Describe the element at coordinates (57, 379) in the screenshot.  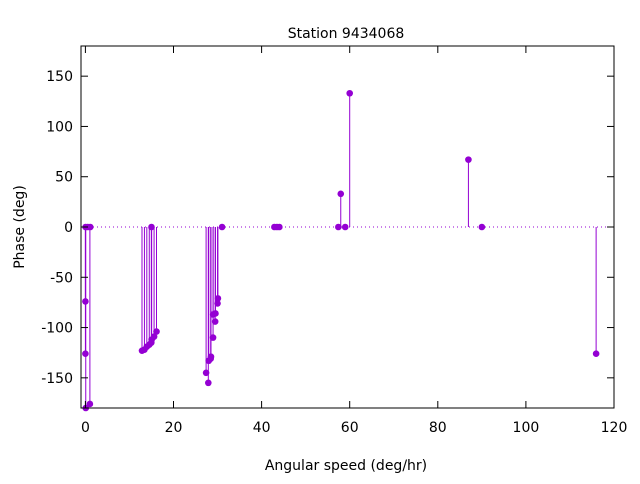
I see `y-tick-label: -150` at that location.